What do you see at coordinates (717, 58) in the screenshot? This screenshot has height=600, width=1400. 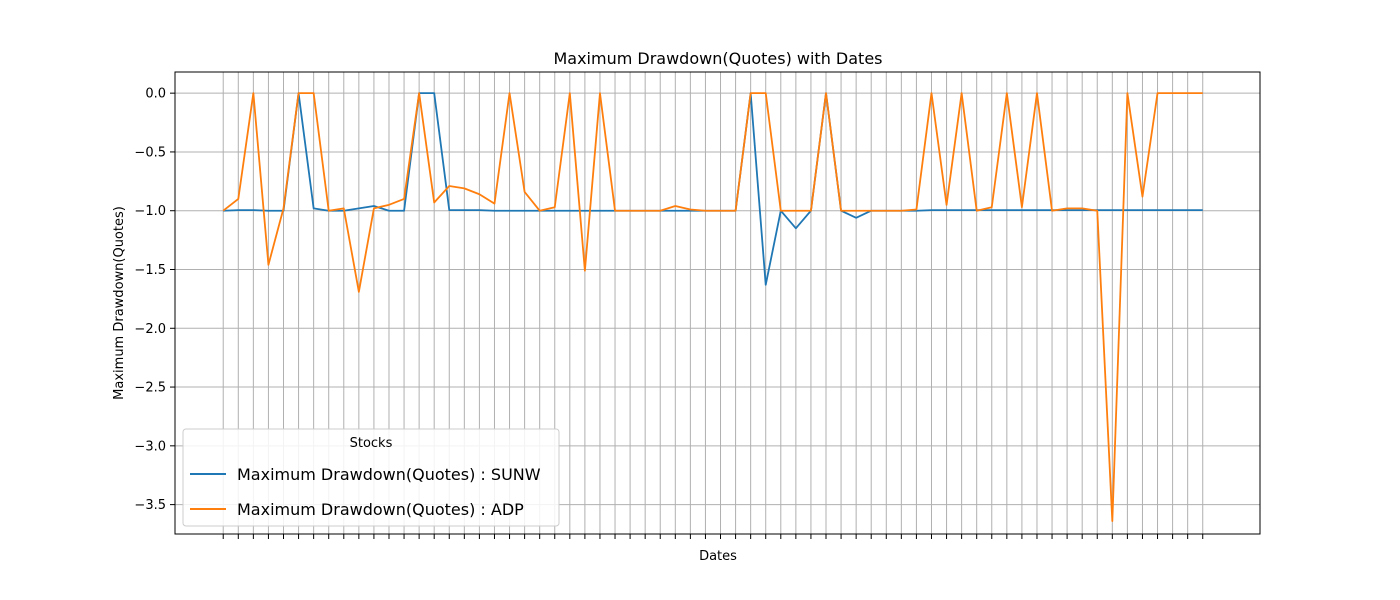 I see `chart-title: Maximum Drawdown(Quotes) with Dates` at bounding box center [717, 58].